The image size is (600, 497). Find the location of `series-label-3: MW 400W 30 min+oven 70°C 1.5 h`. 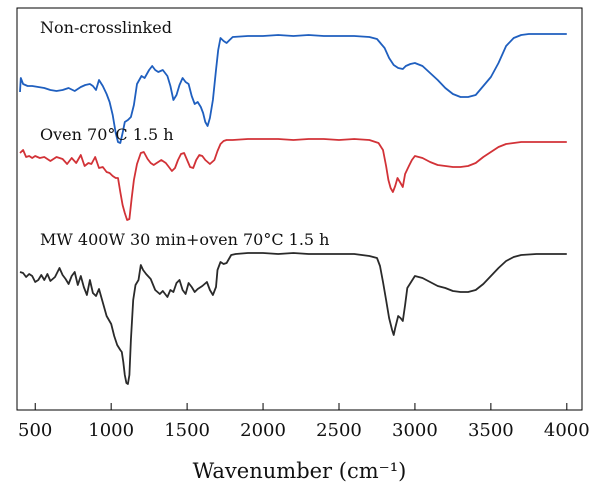

series-label-3: MW 400W 30 min+oven 70°C 1.5 h is located at coordinates (184, 239).